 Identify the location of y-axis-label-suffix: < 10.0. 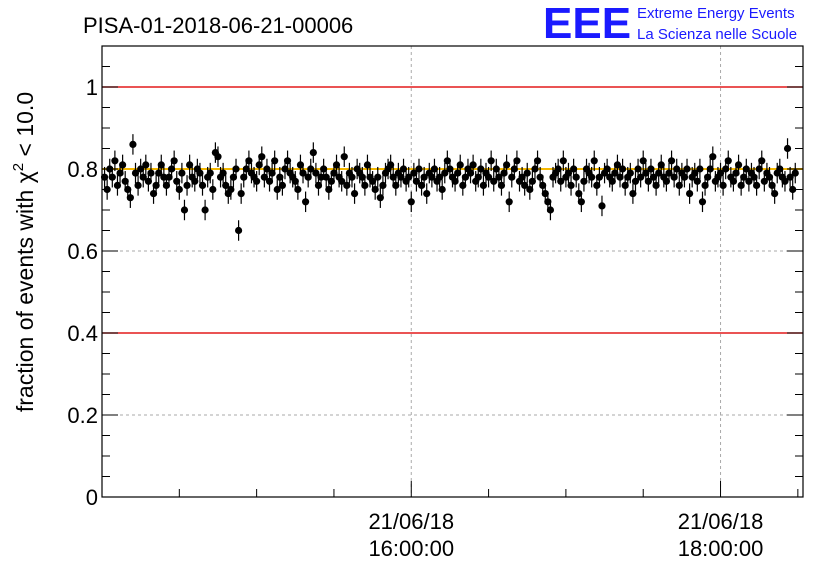
(25, 127).